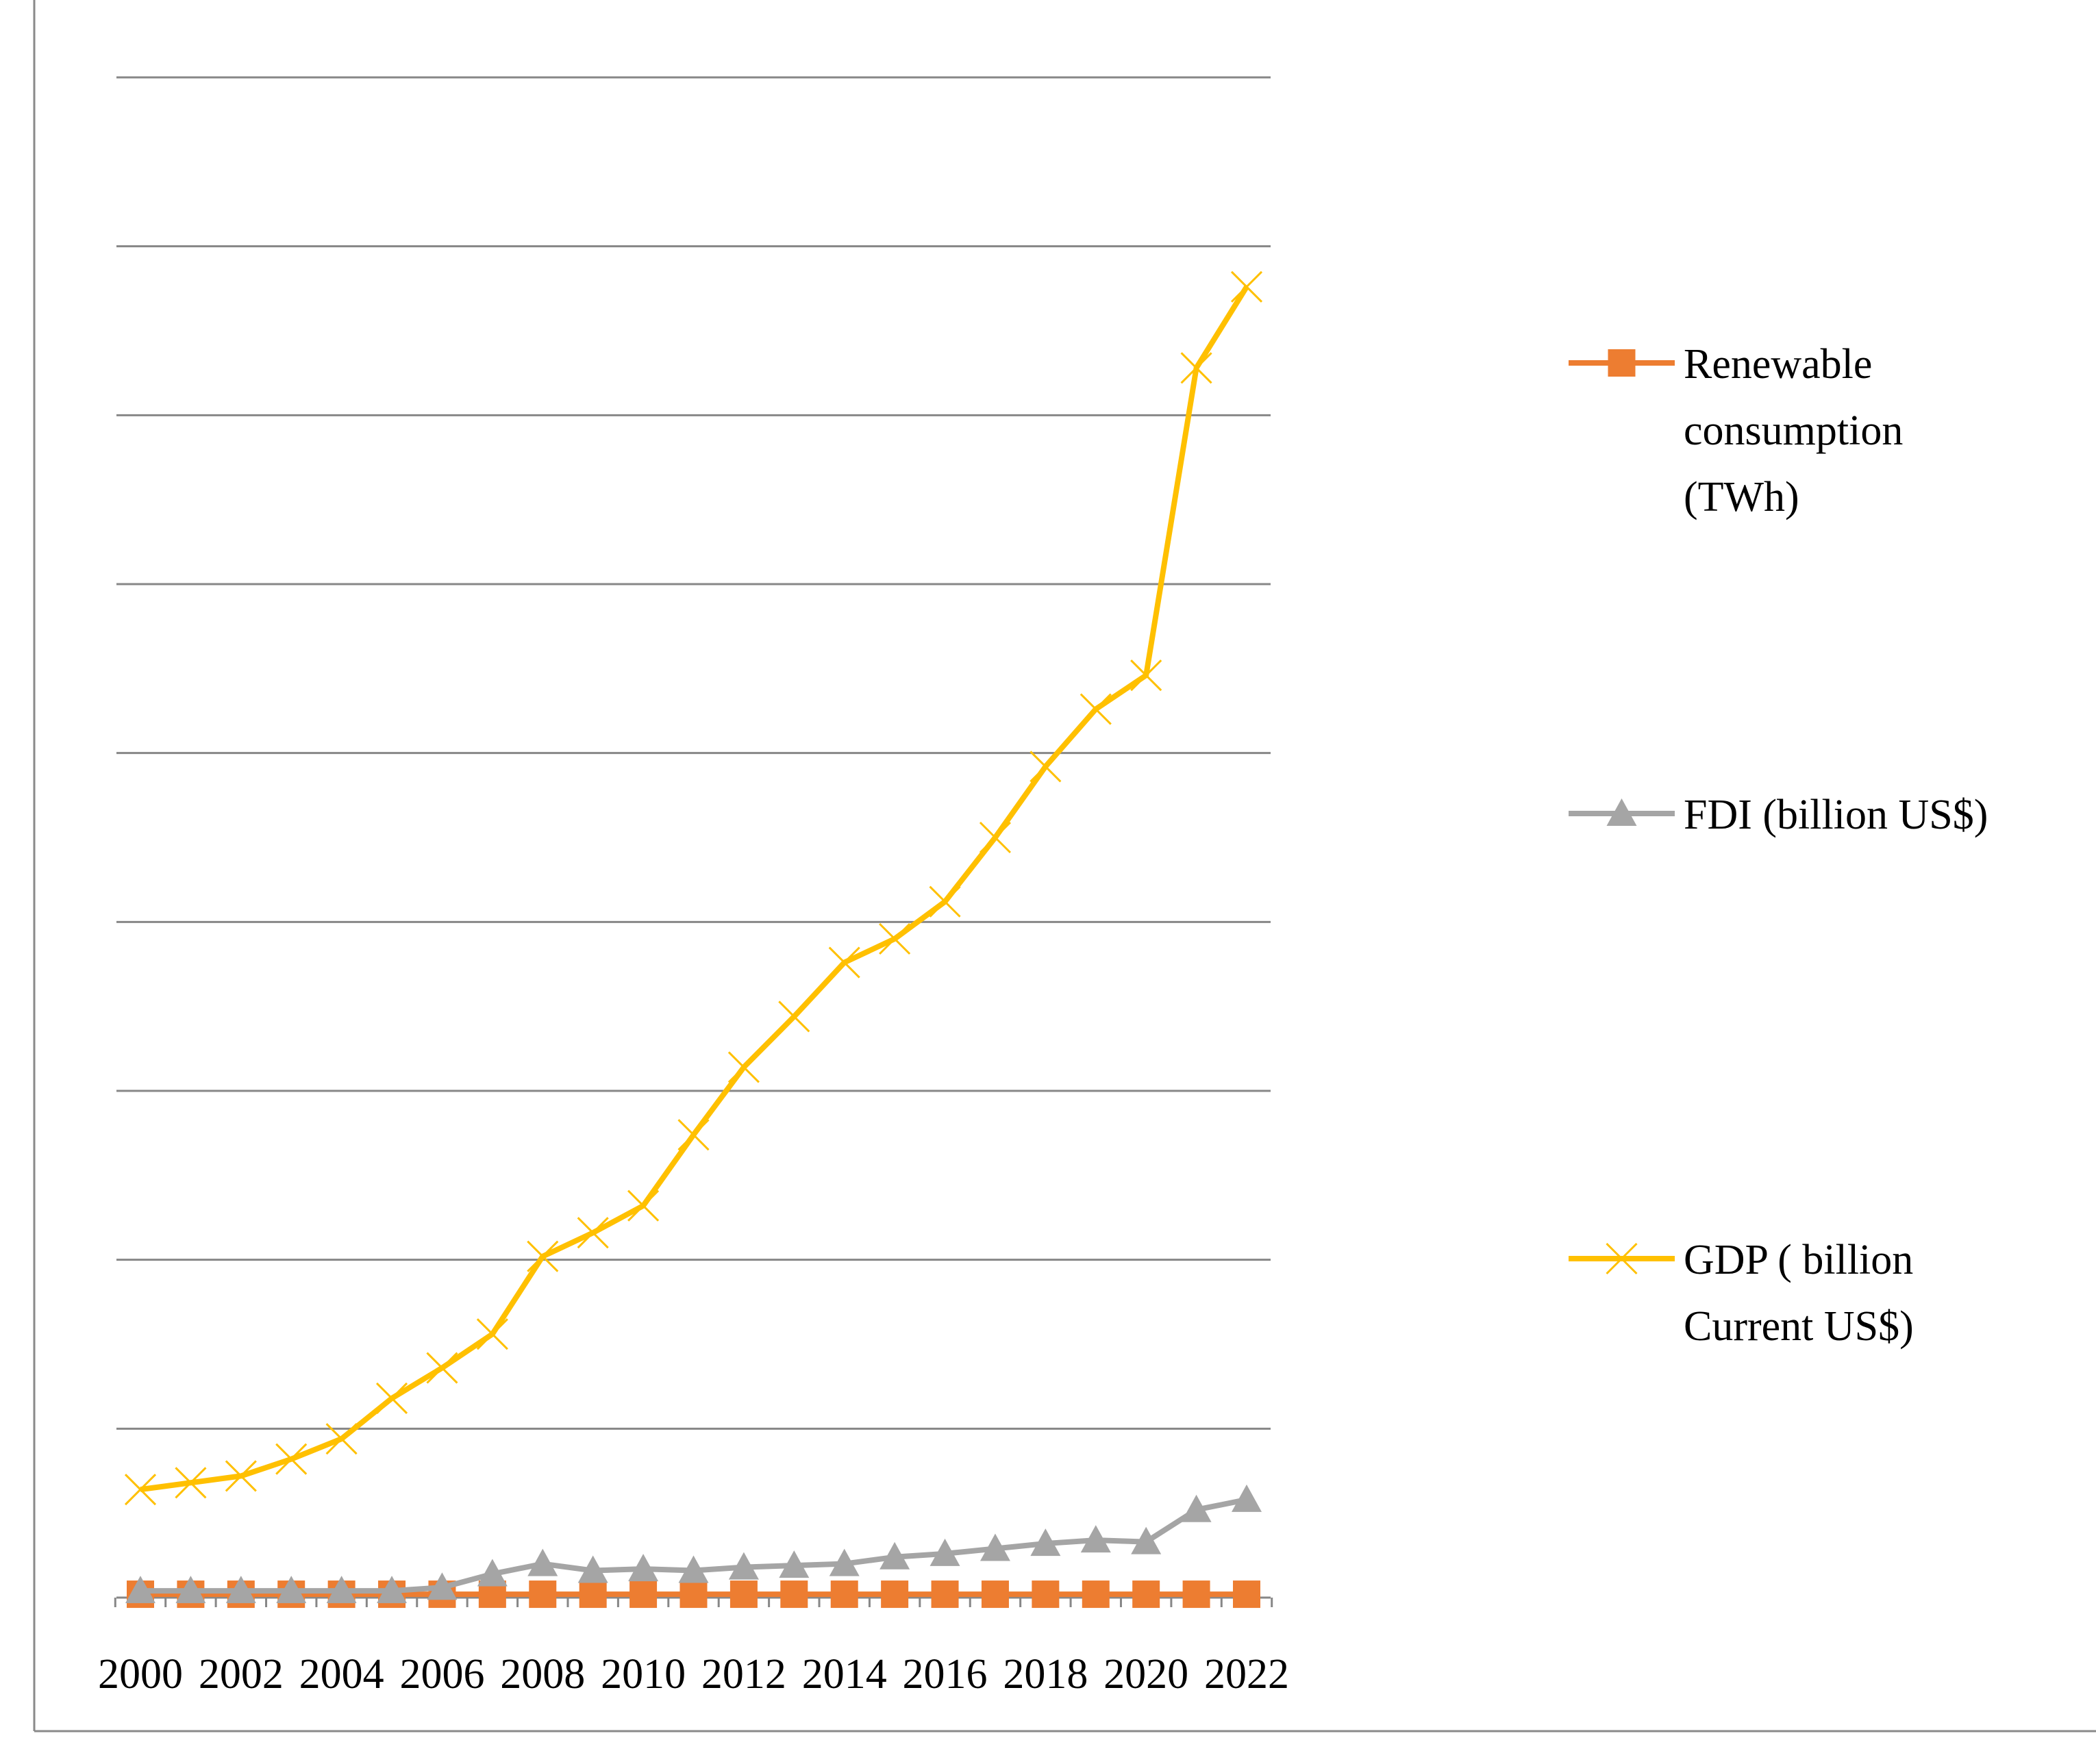 This screenshot has width=2096, height=1764. Describe the element at coordinates (241, 1674) in the screenshot. I see `x-tick-label: 2002` at that location.